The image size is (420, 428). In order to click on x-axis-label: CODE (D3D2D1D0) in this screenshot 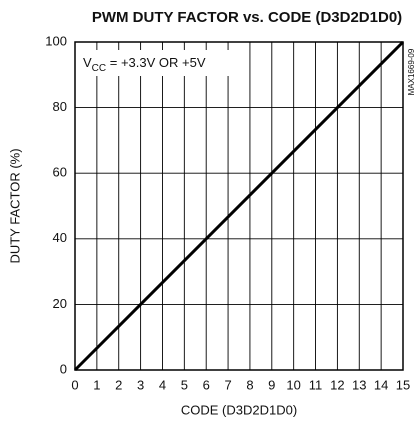, I will do `click(239, 409)`.